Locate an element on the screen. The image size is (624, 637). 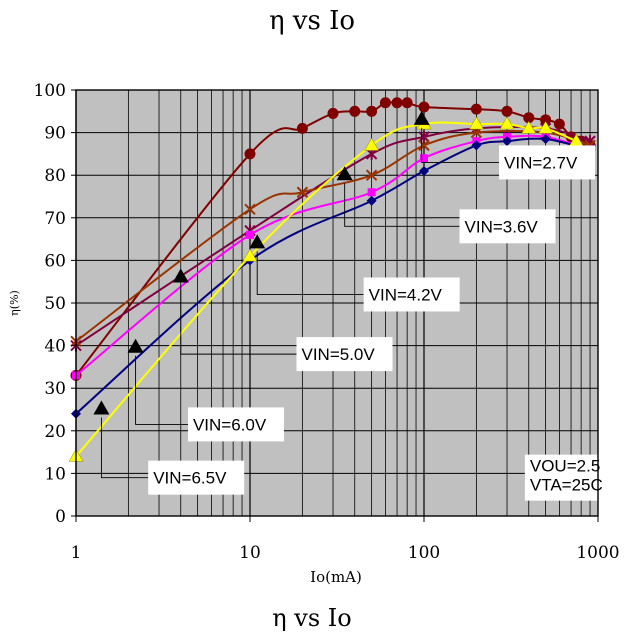
y-tick-label: 60 is located at coordinates (55, 261).